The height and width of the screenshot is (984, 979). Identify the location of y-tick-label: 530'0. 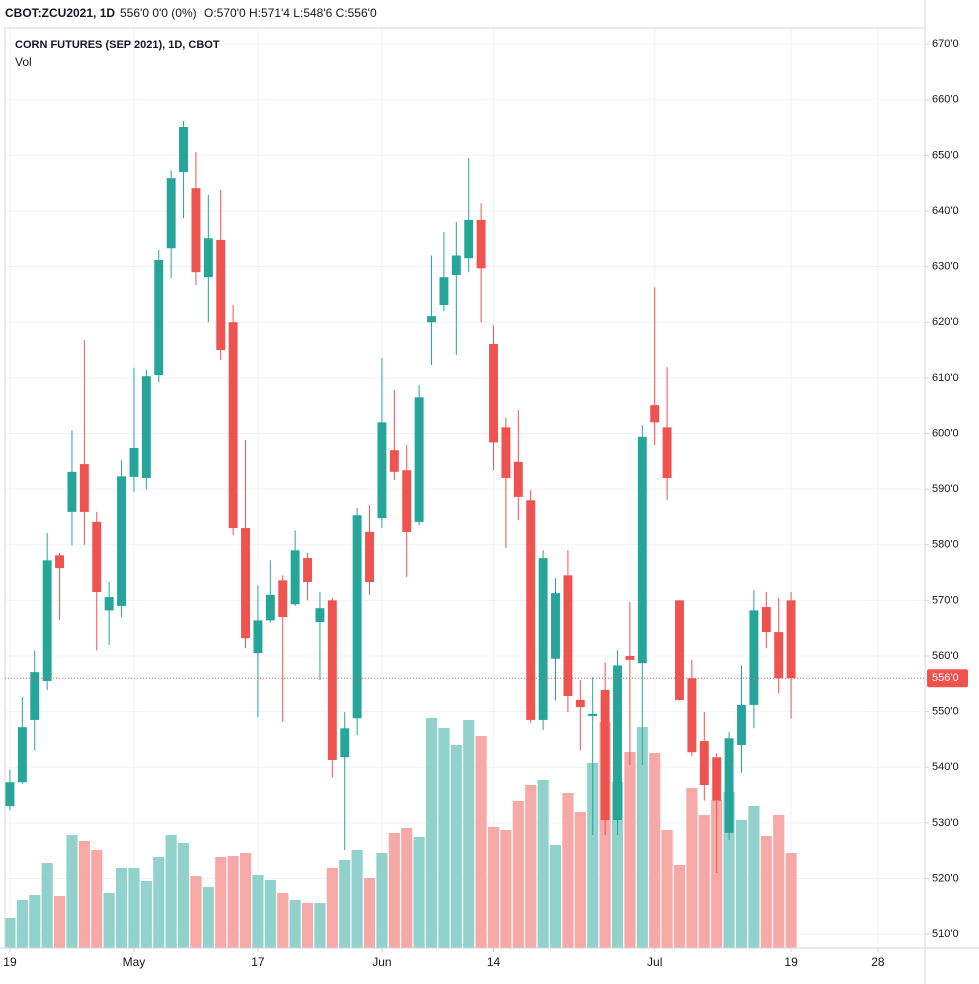
(945, 823).